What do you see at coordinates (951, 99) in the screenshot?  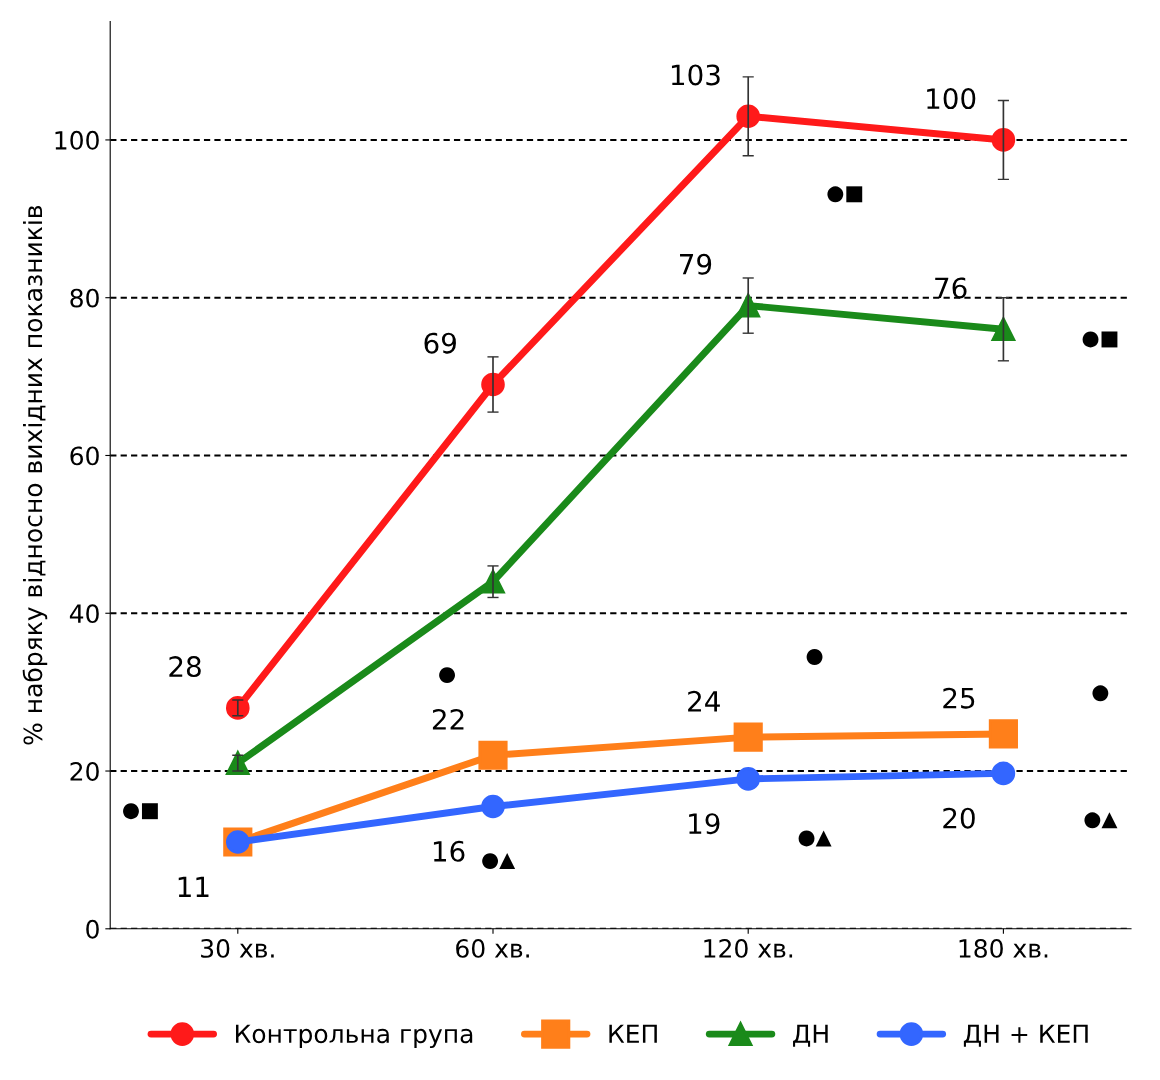 I see `data-label: 100` at bounding box center [951, 99].